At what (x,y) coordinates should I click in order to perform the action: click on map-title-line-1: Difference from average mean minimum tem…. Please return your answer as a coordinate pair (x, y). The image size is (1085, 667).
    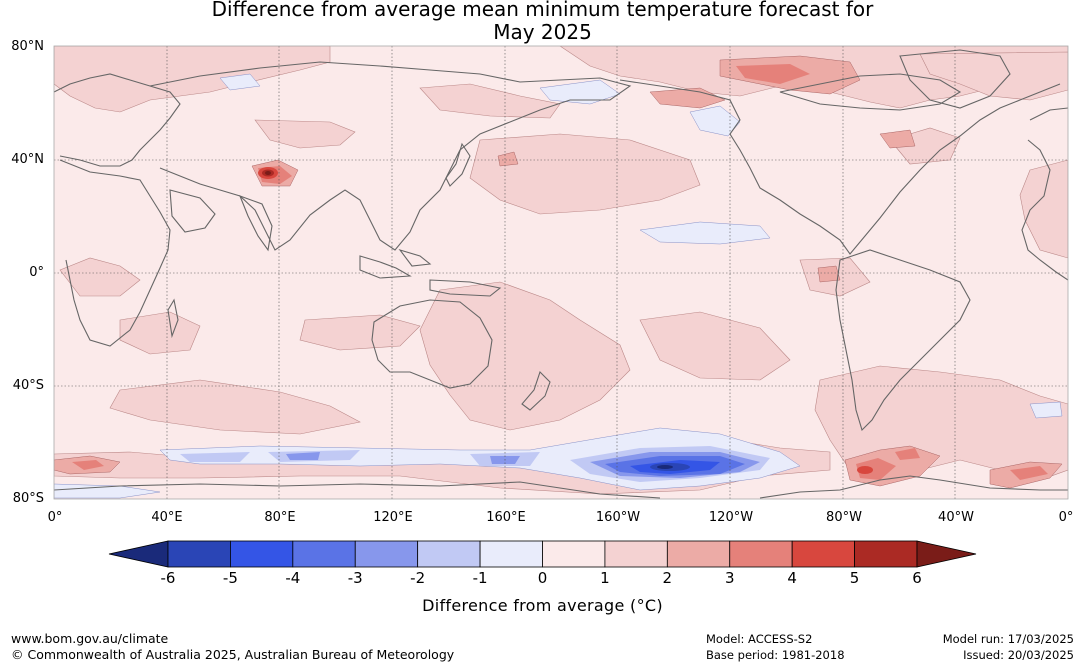
    Looking at the image, I should click on (542, 10).